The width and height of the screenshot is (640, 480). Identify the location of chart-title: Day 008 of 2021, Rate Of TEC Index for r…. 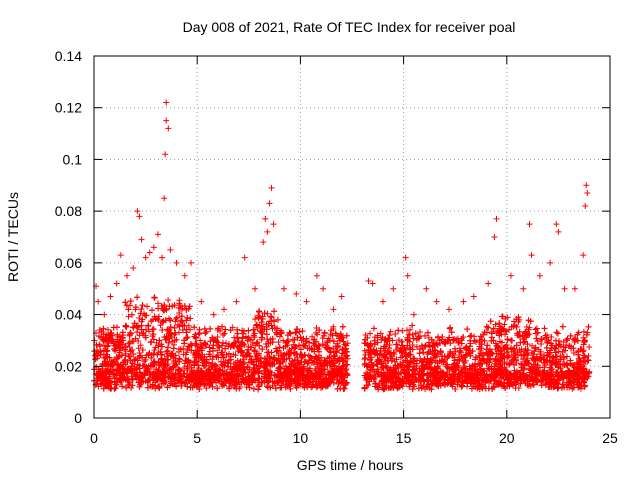
(349, 27).